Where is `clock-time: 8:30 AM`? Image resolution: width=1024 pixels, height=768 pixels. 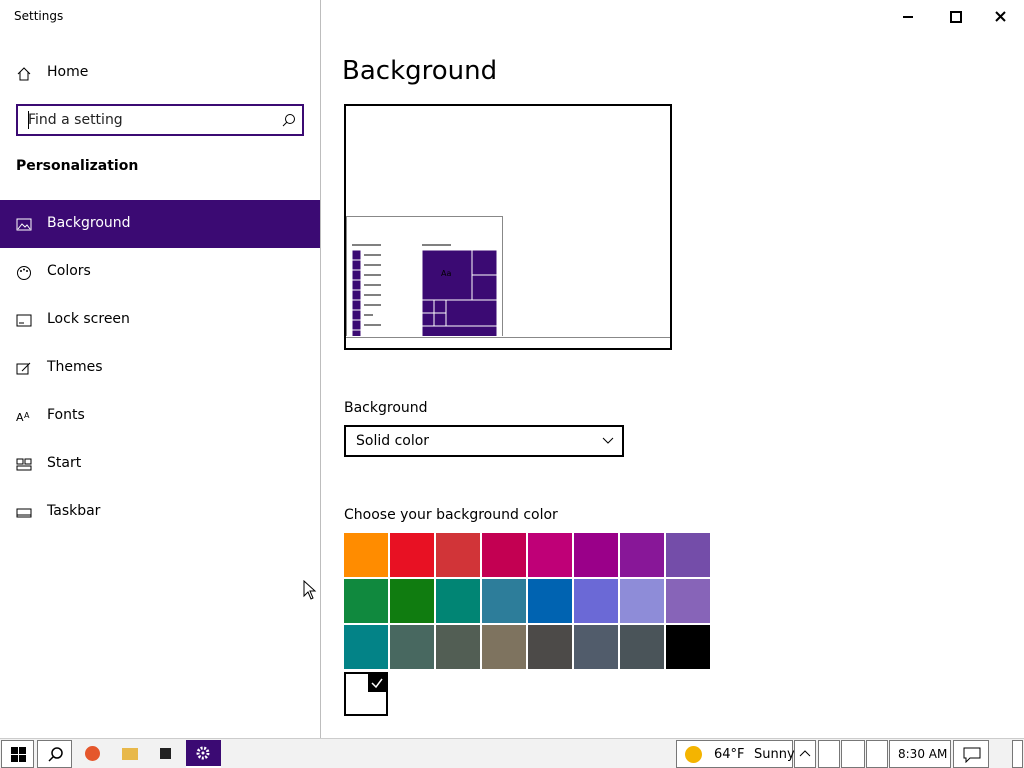 clock-time: 8:30 AM is located at coordinates (923, 754).